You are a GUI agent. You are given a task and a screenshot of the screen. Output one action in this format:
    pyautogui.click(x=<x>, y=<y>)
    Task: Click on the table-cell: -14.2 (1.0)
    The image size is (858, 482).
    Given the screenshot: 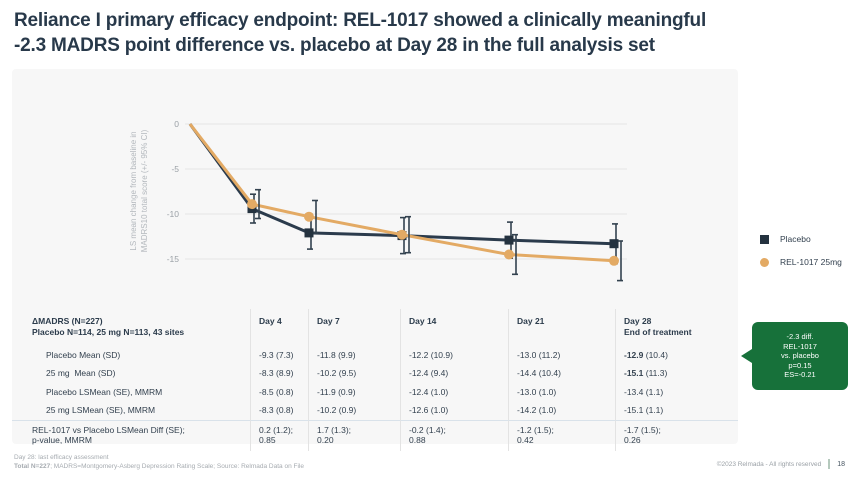 What is the action you would take?
    pyautogui.click(x=561, y=410)
    